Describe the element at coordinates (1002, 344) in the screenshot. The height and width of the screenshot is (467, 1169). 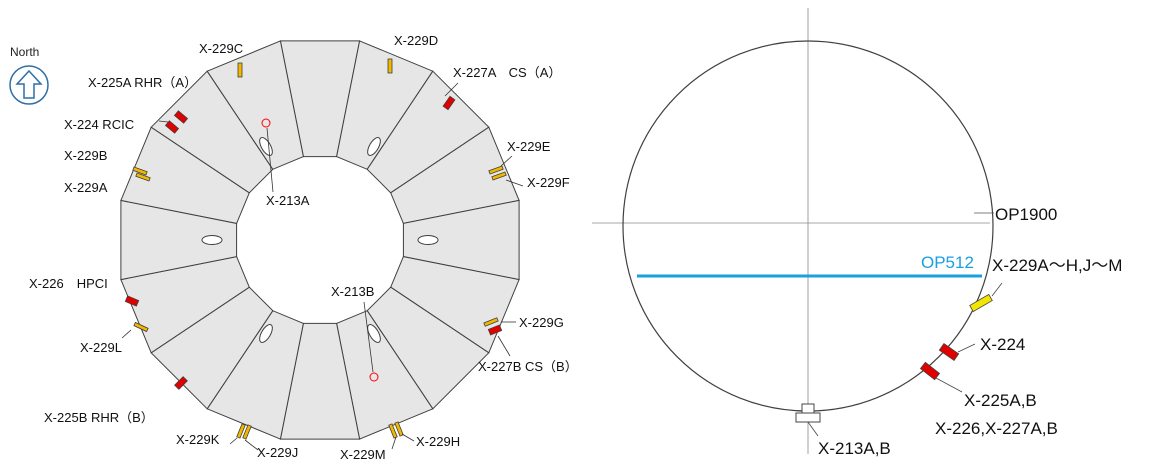
I see `label-x224-section: X-224` at that location.